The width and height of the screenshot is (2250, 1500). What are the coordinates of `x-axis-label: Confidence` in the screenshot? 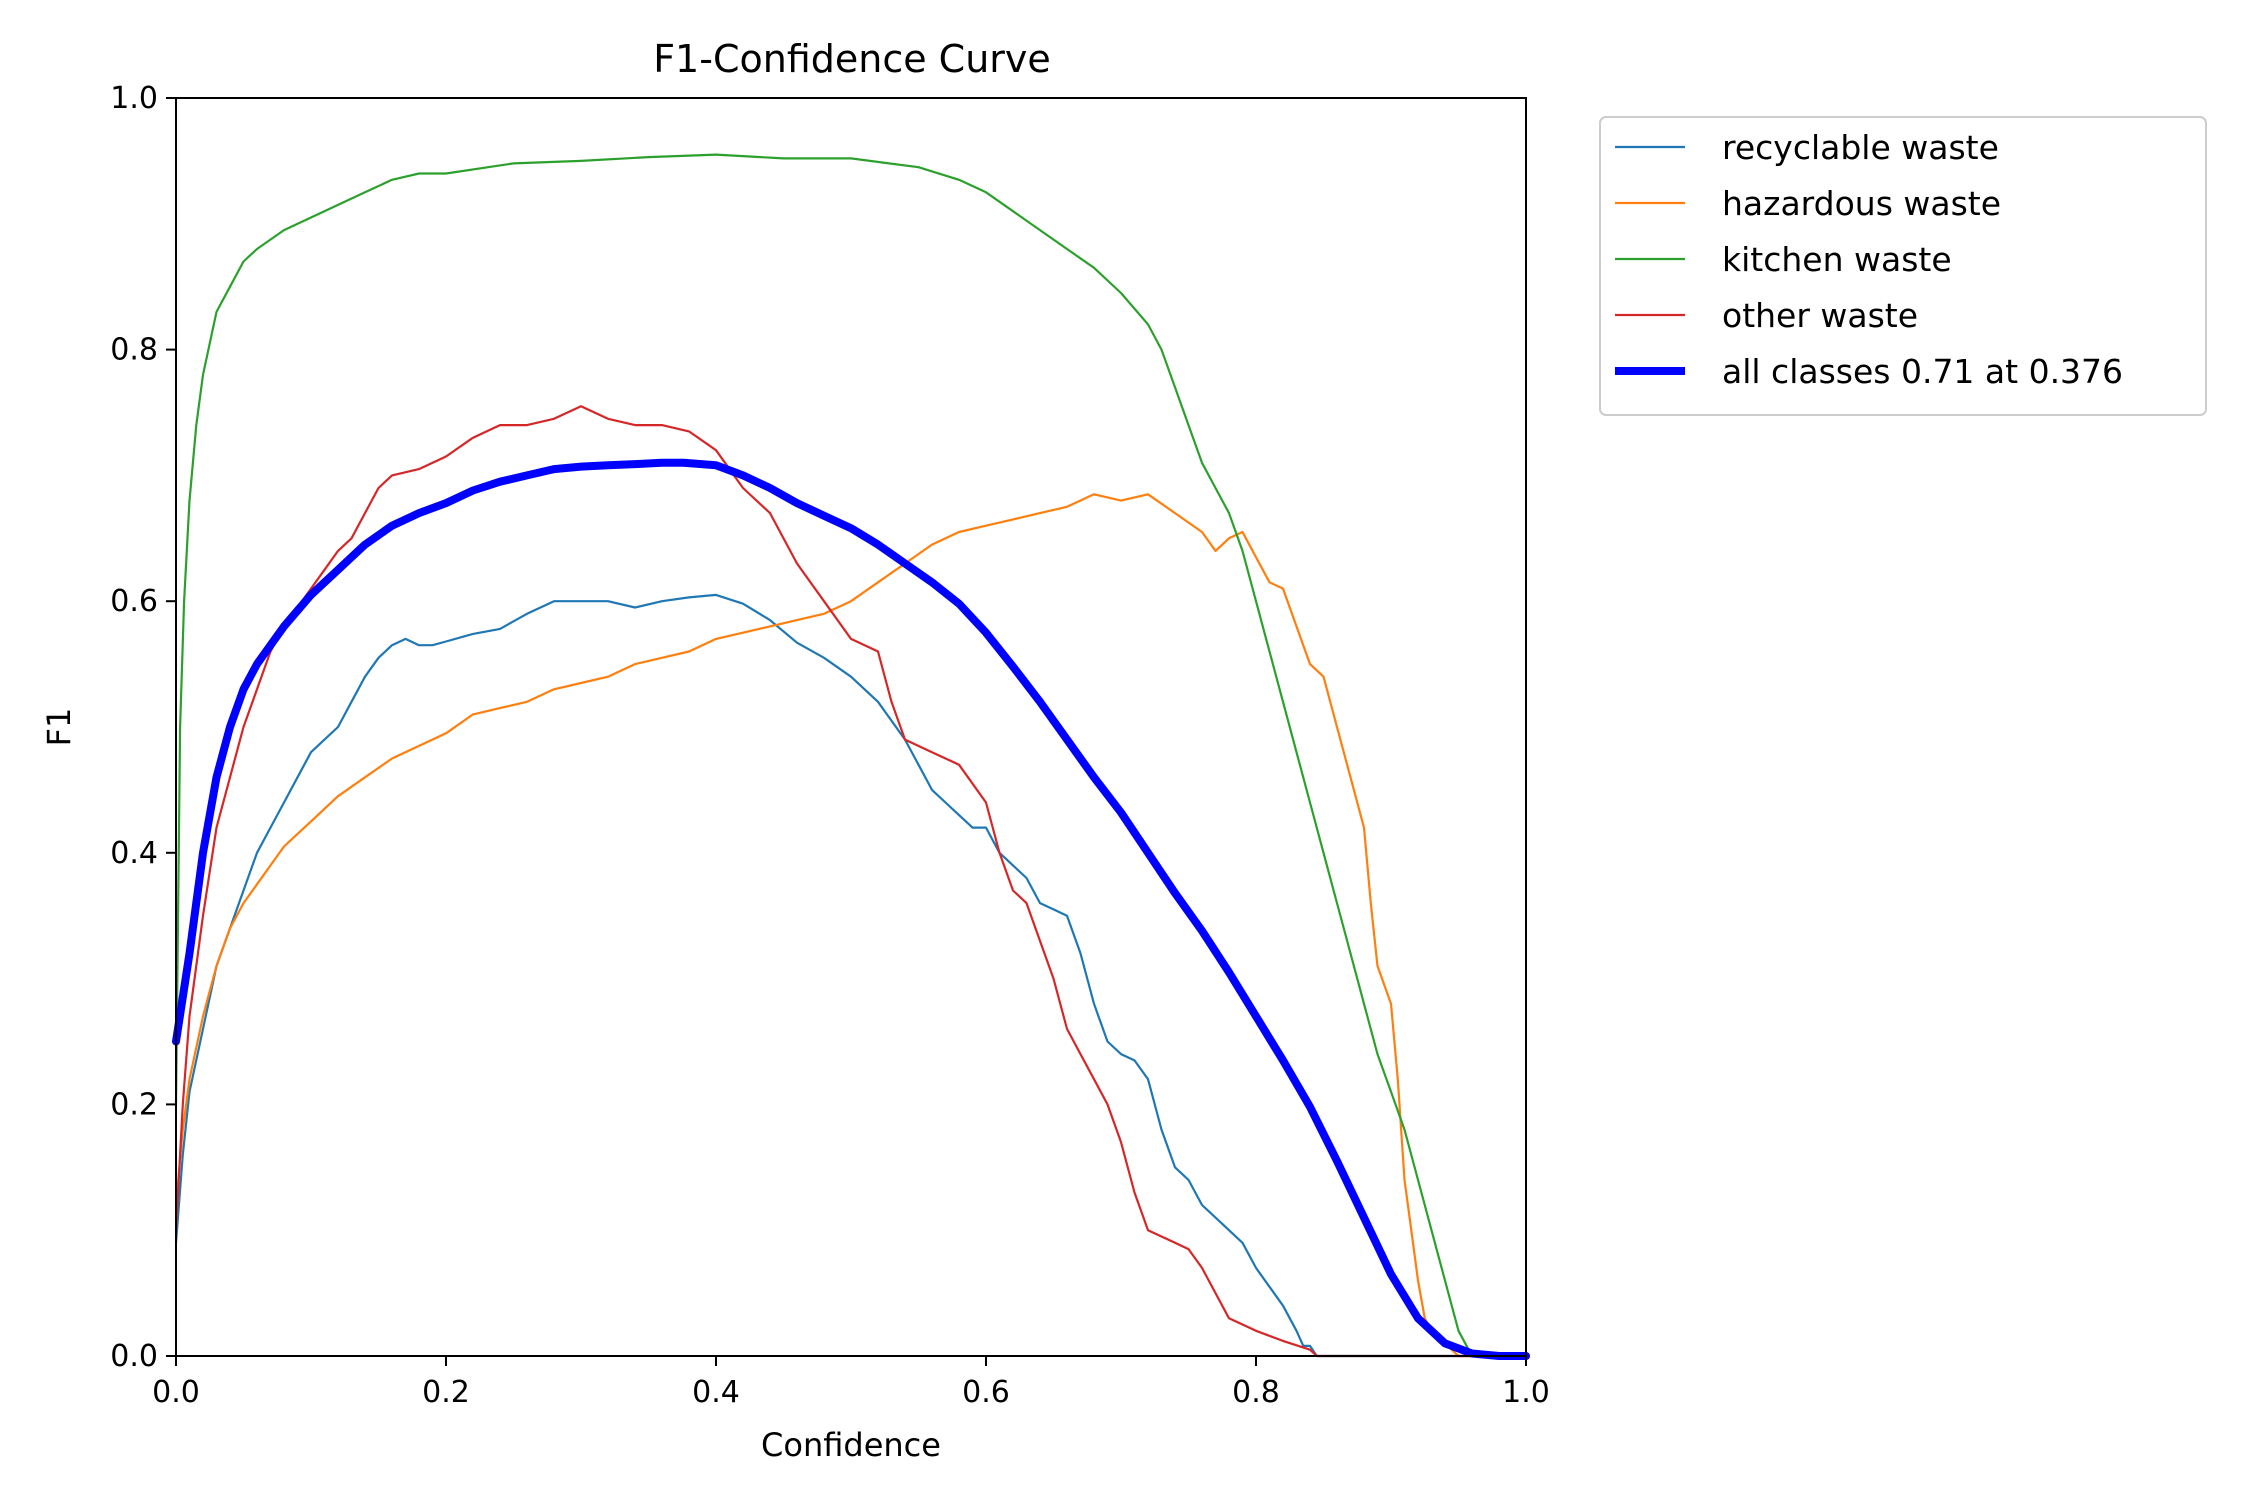 It's located at (851, 1445).